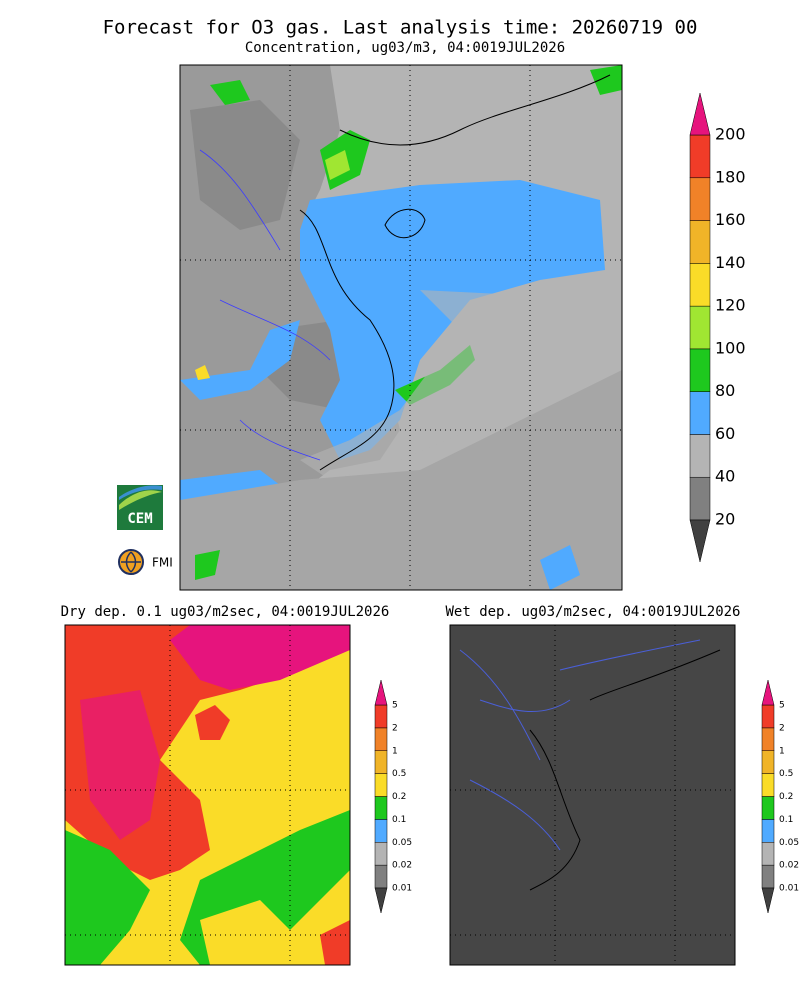  I want to click on colorbar-label: 200, so click(730, 134).